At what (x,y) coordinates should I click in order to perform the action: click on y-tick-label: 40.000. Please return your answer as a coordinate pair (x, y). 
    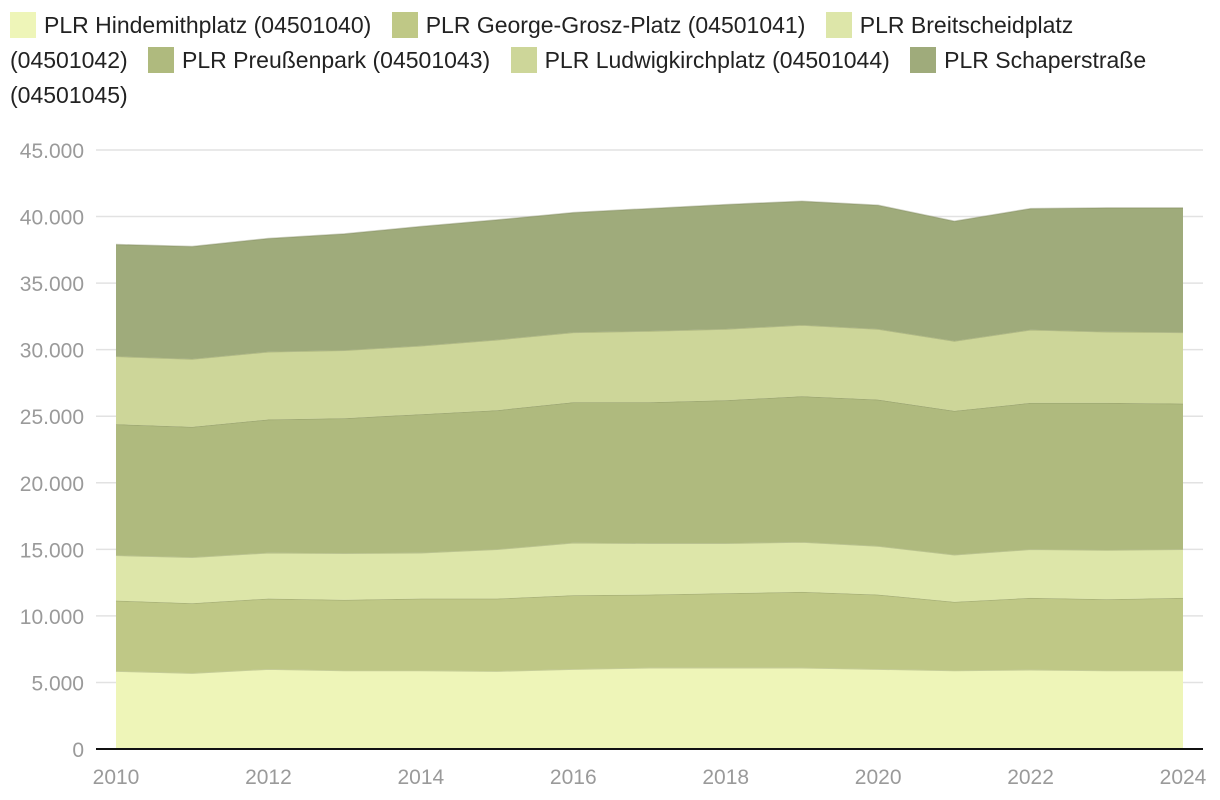
    Looking at the image, I should click on (52, 218).